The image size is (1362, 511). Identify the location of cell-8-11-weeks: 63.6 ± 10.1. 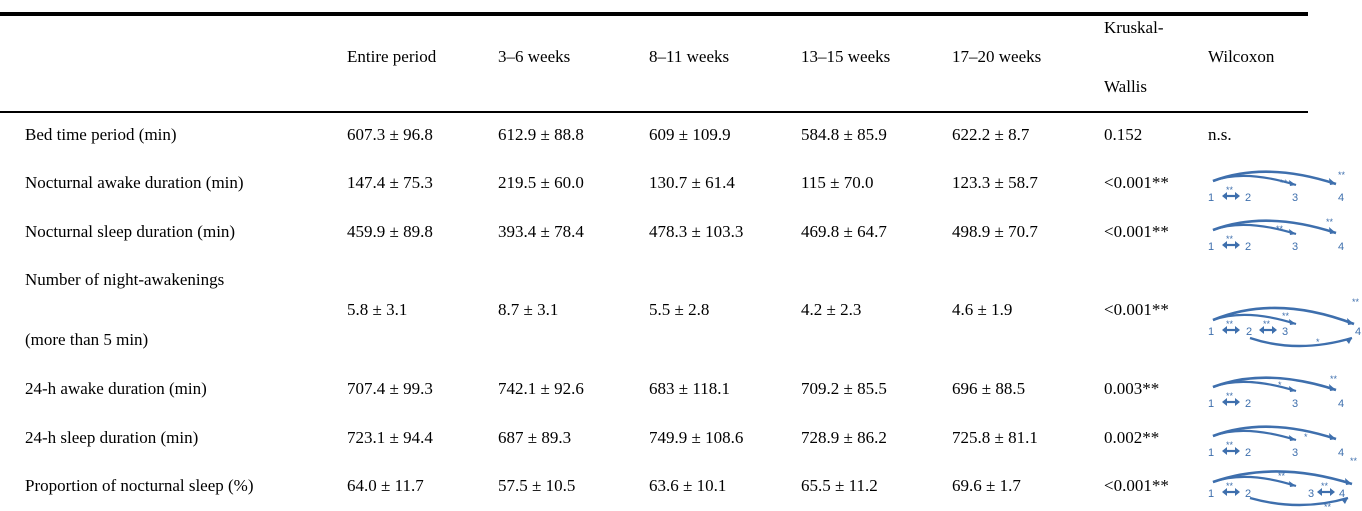
(688, 485).